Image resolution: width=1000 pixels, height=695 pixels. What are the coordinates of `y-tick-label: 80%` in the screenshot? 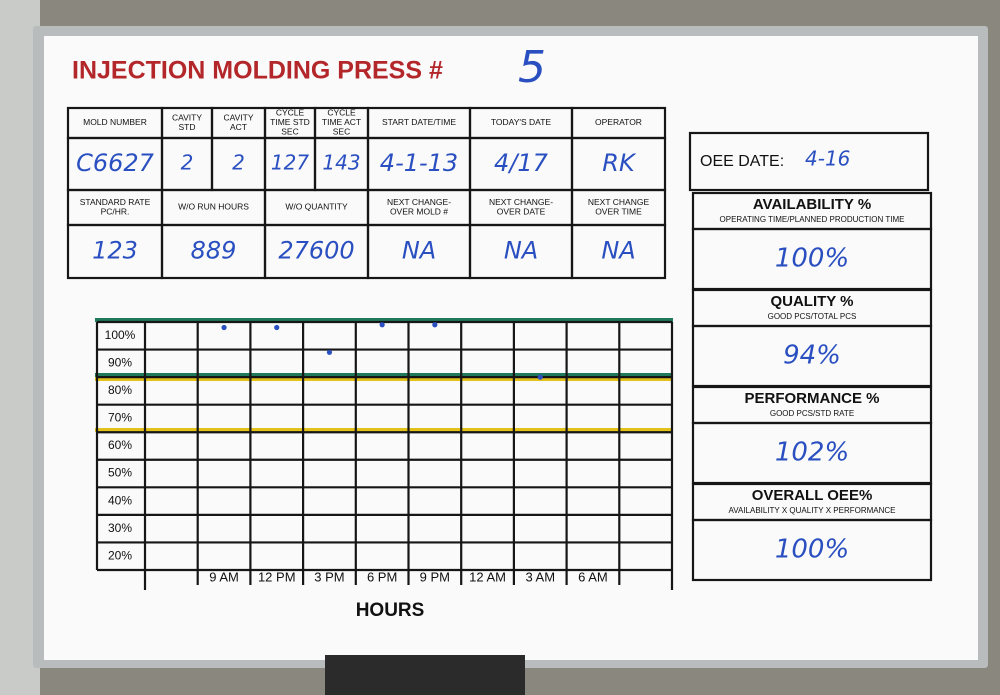 It's located at (120, 390).